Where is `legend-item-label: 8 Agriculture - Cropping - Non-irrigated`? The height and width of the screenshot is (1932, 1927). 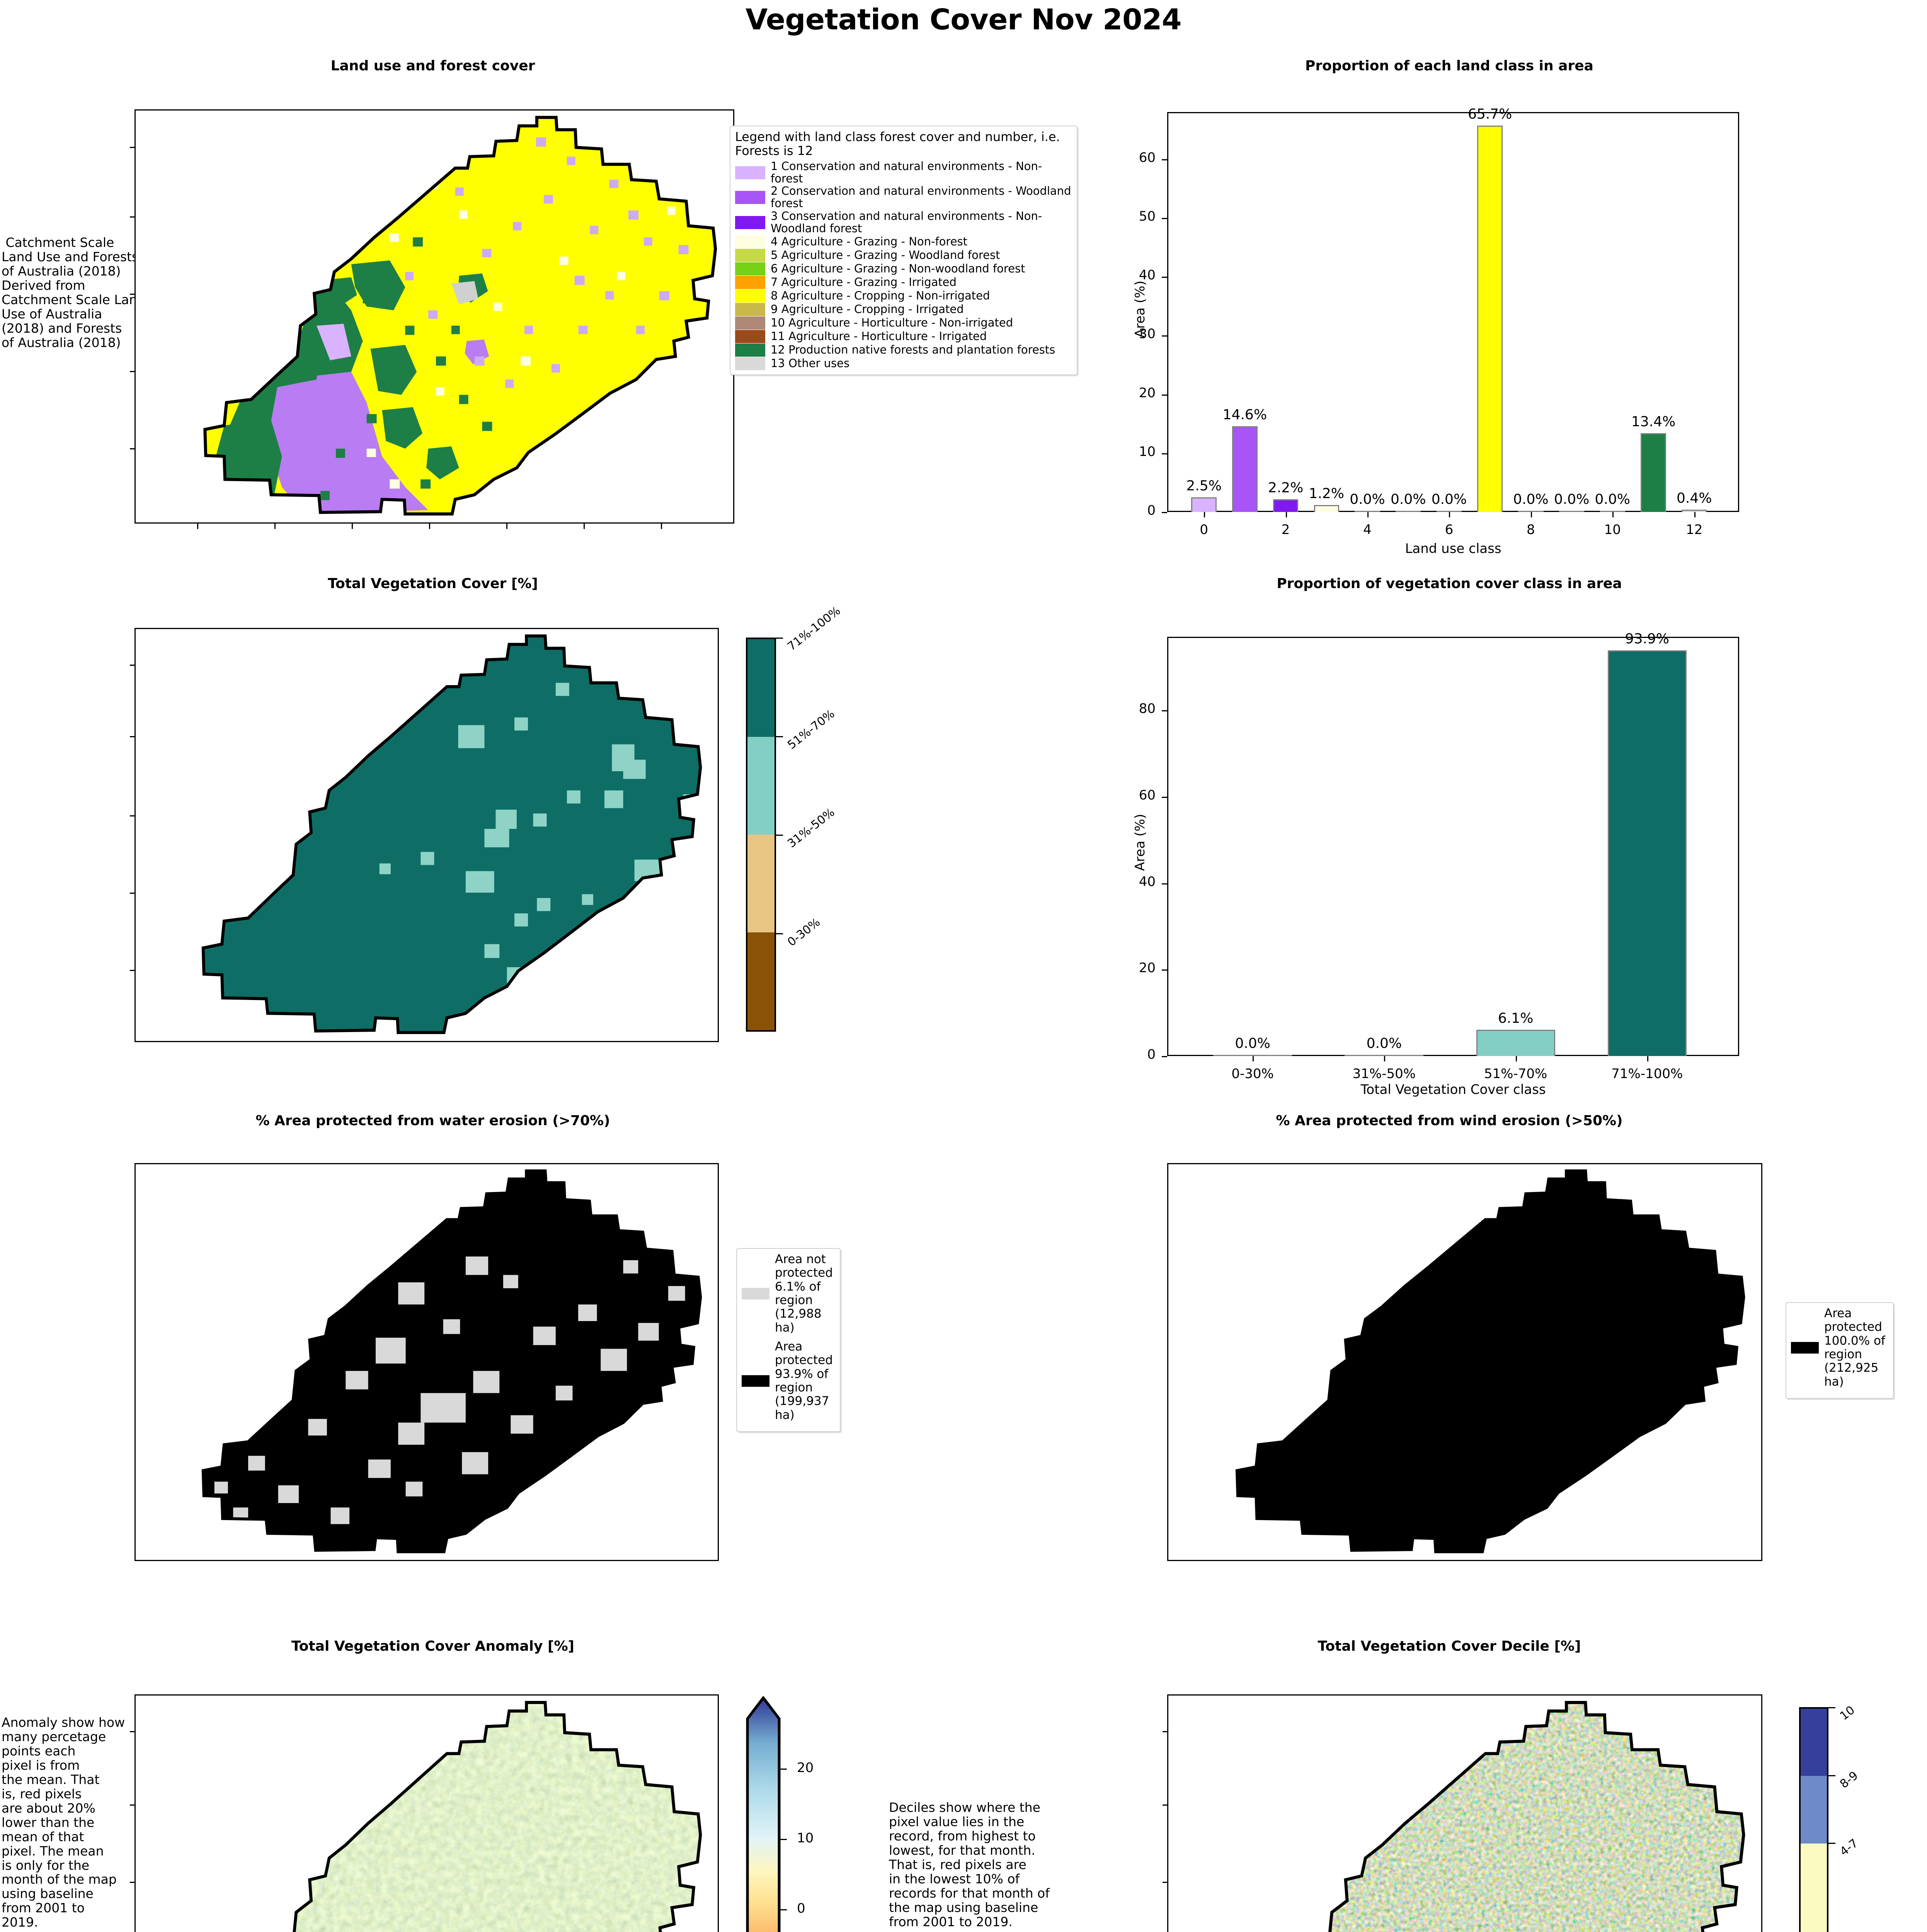
legend-item-label: 8 Agriculture - Cropping - Non-irrigated is located at coordinates (881, 296).